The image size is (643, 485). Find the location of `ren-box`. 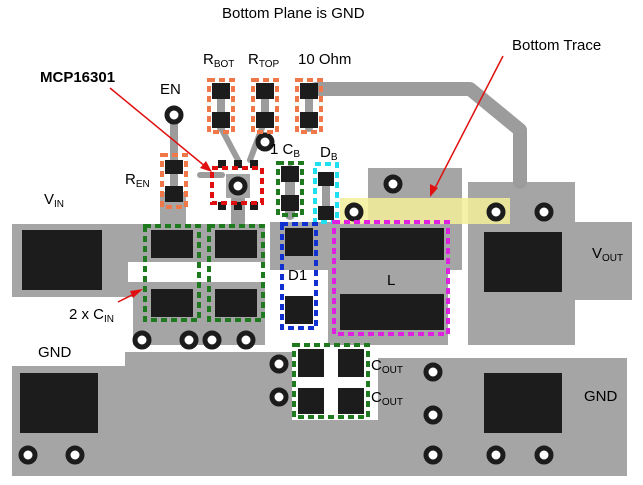

ren-box is located at coordinates (174, 181).